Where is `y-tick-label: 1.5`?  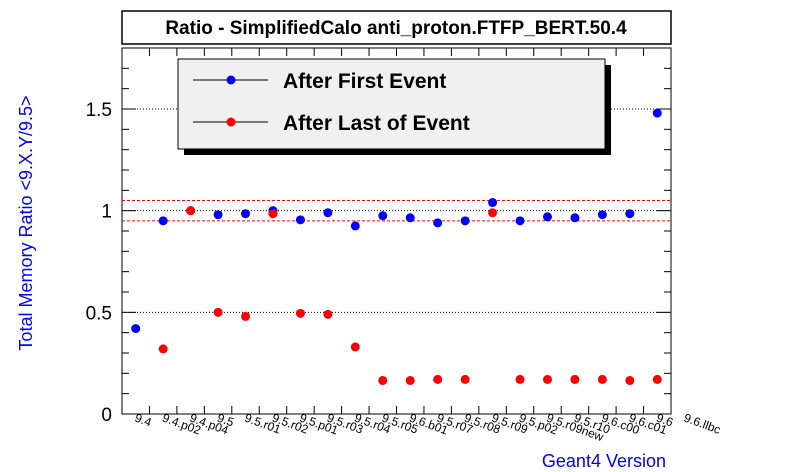 y-tick-label: 1.5 is located at coordinates (99, 110).